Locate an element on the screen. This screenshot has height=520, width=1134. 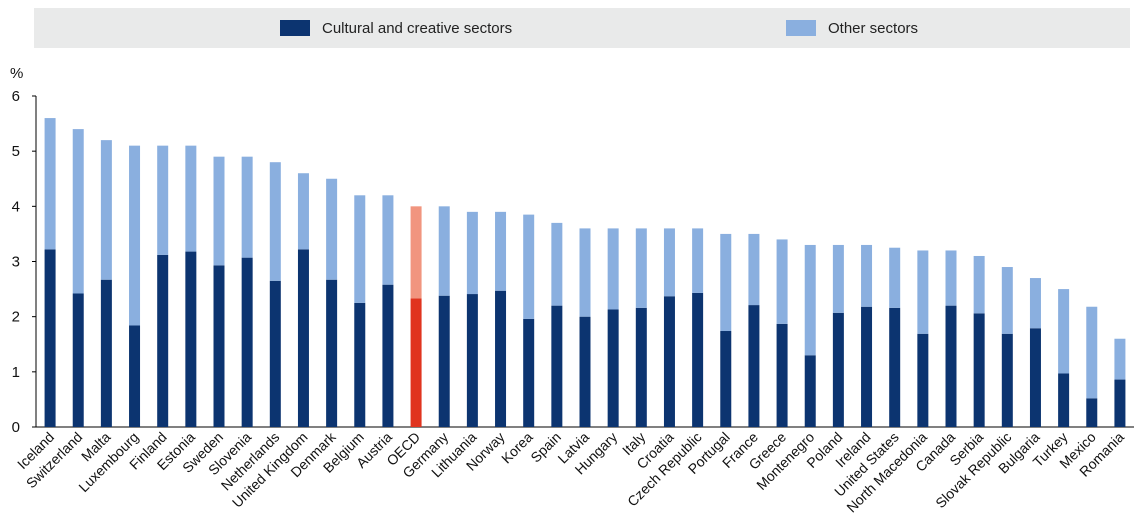
legend-item-other: Other sectors is located at coordinates (852, 28).